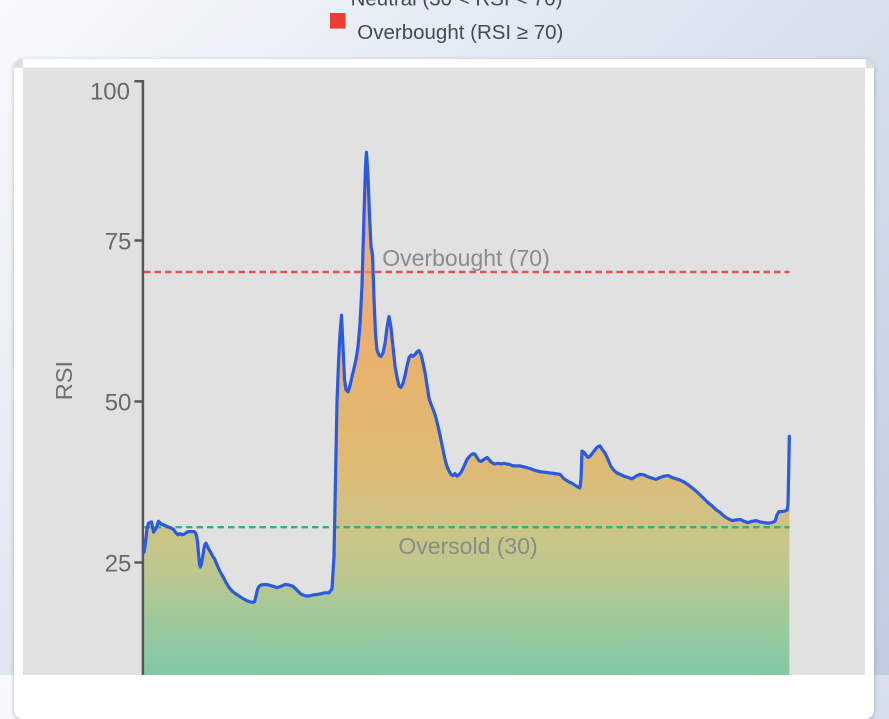 Image resolution: width=889 pixels, height=719 pixels. Describe the element at coordinates (64, 380) in the screenshot. I see `svg-text: RSI` at that location.